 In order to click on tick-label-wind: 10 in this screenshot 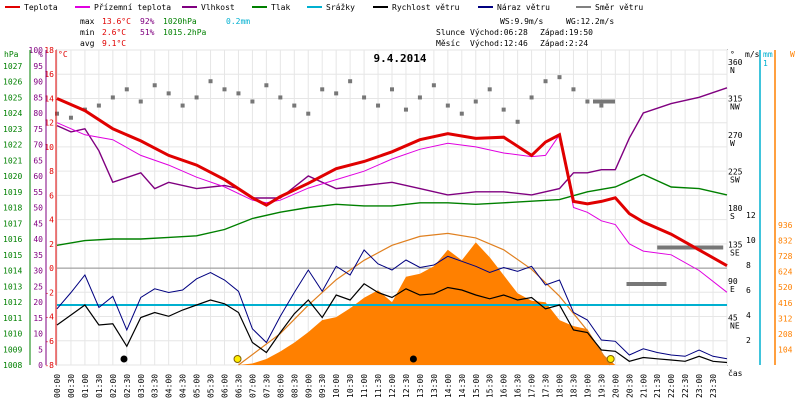, I will do `click(751, 240)`.